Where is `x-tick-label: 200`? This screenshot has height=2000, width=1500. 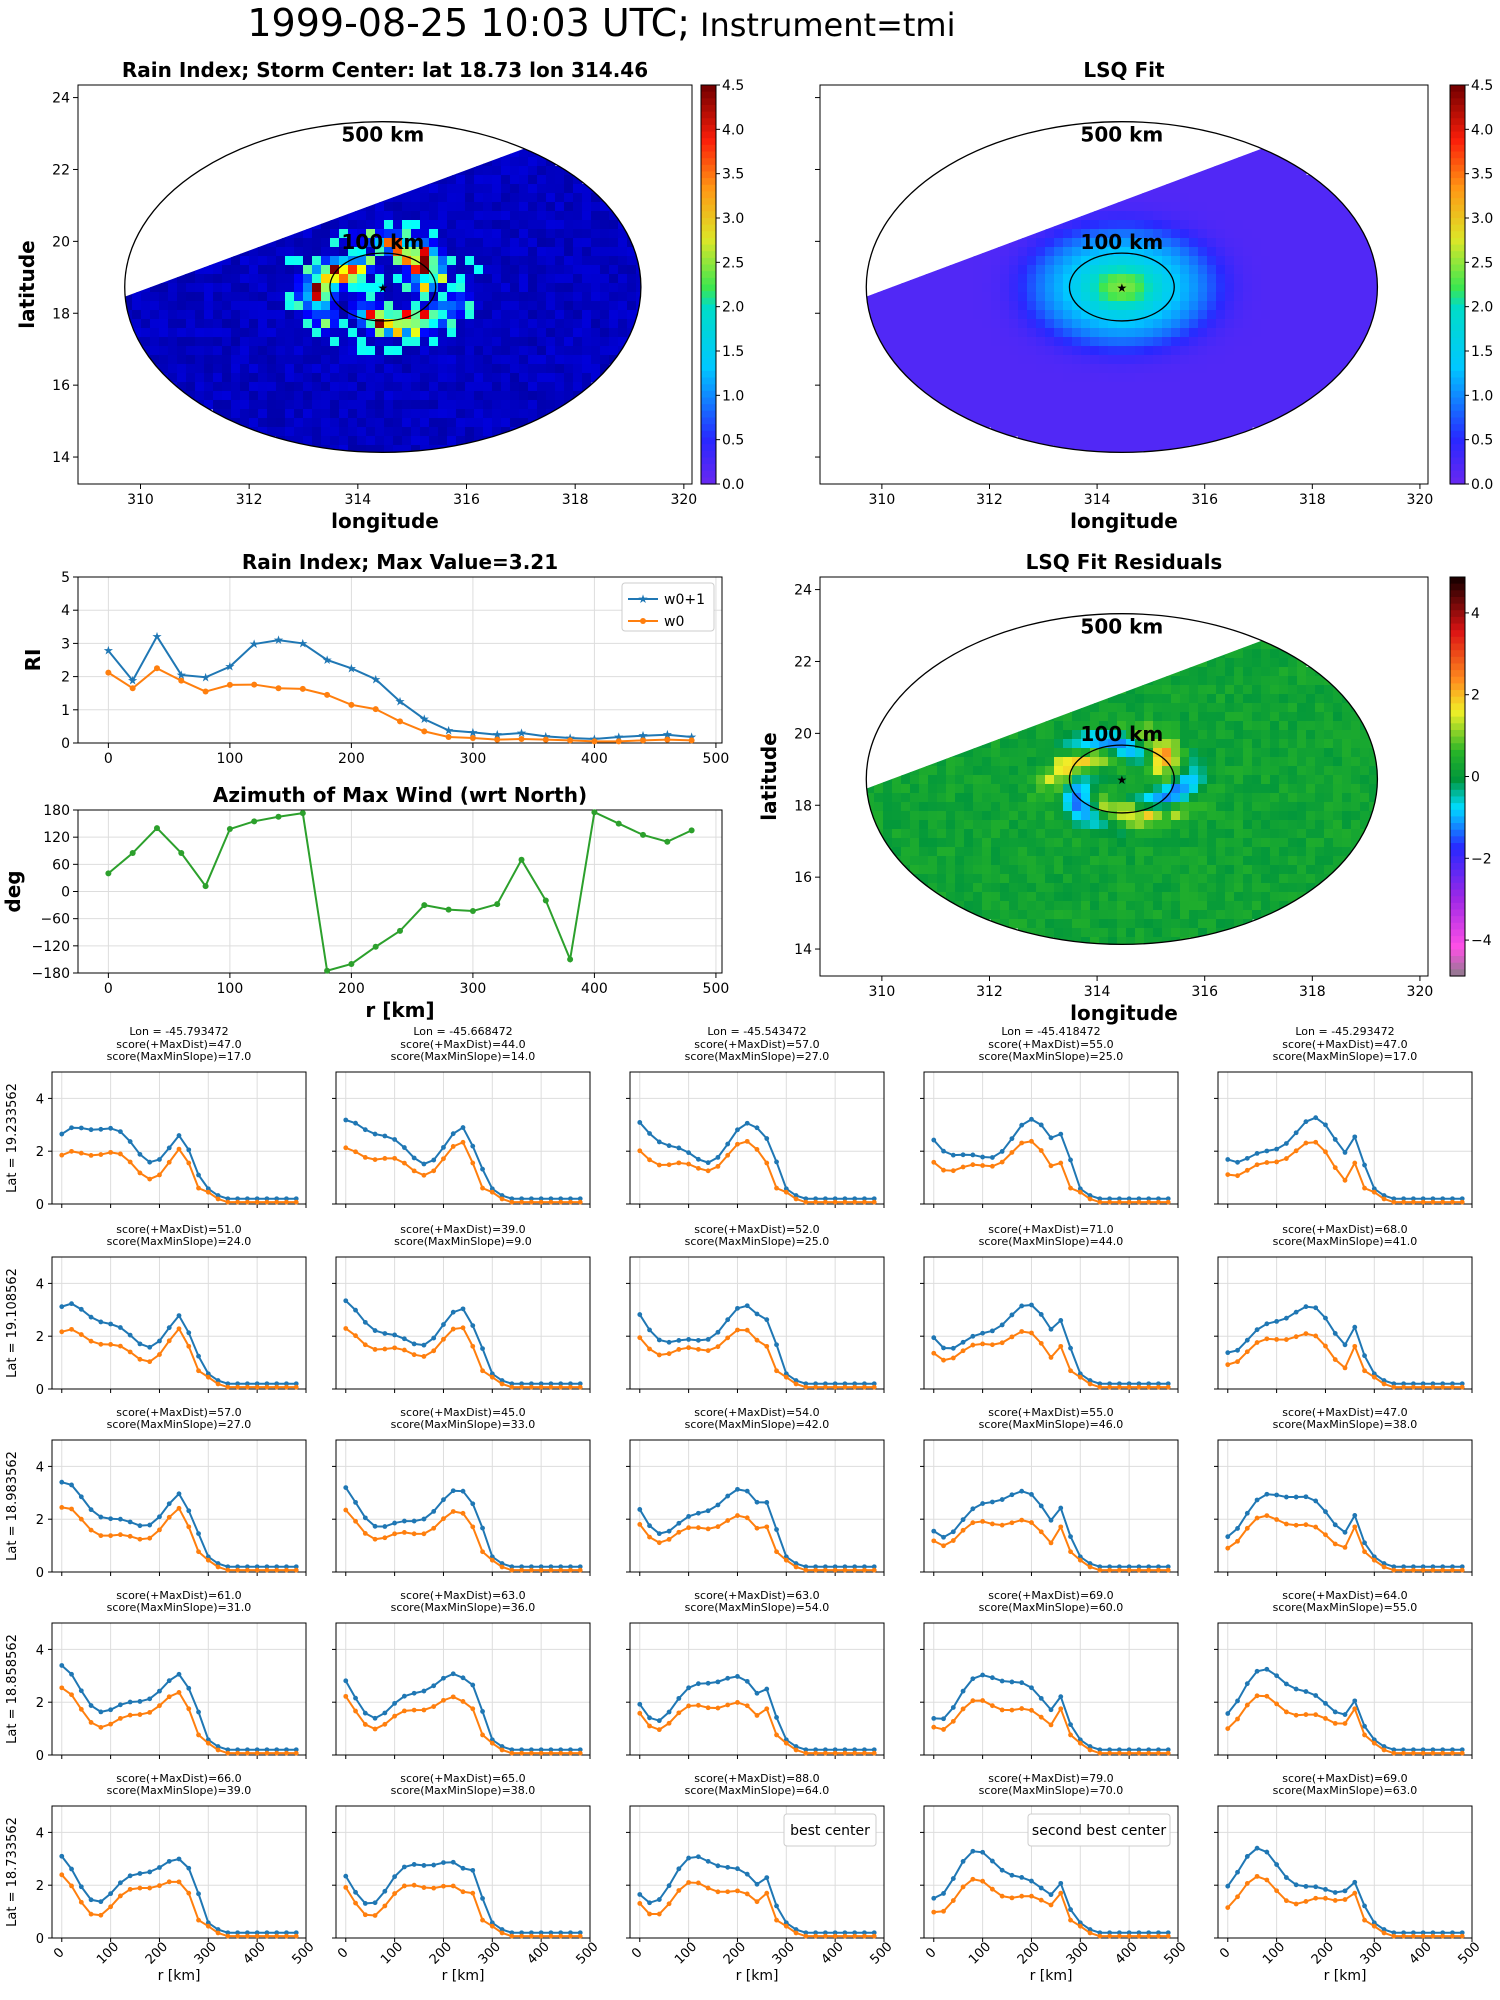
x-tick-label: 200 is located at coordinates (1029, 1953).